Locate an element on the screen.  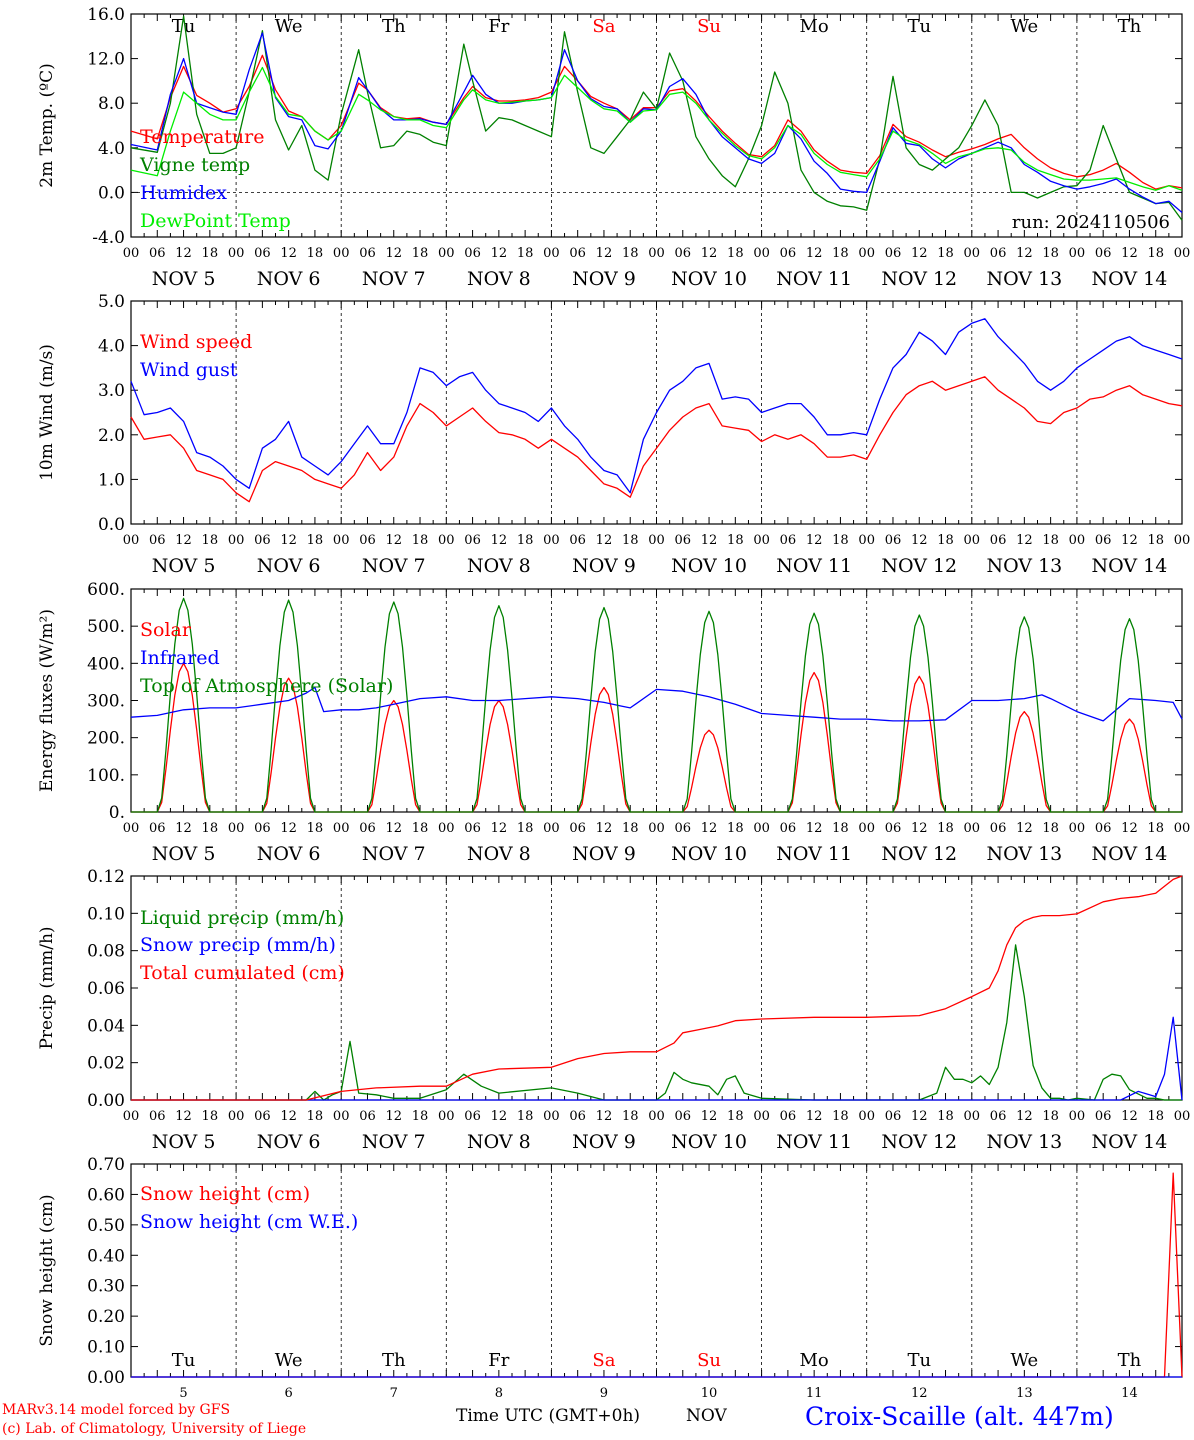
date-label: NOV 8 is located at coordinates (499, 279).